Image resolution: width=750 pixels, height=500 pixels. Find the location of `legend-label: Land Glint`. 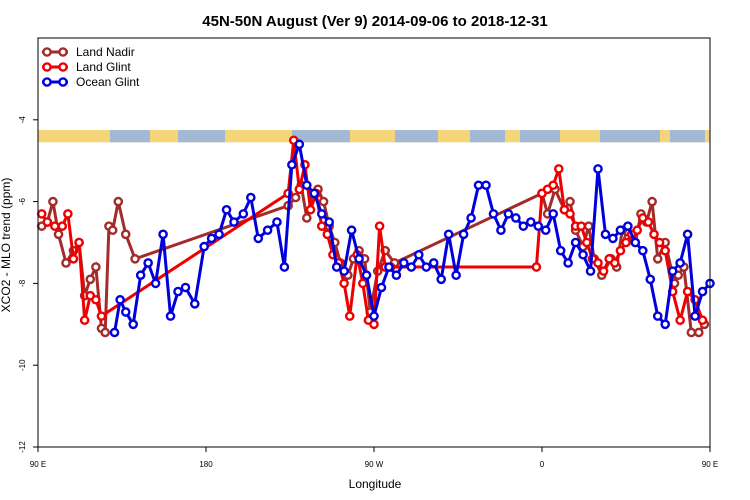

legend-label: Land Glint is located at coordinates (103, 67).